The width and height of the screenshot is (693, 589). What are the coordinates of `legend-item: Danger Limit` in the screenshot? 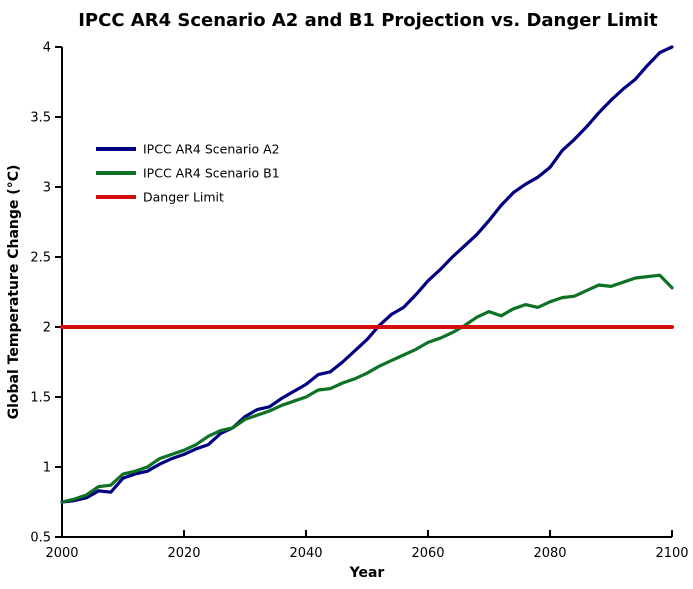 It's located at (160, 197).